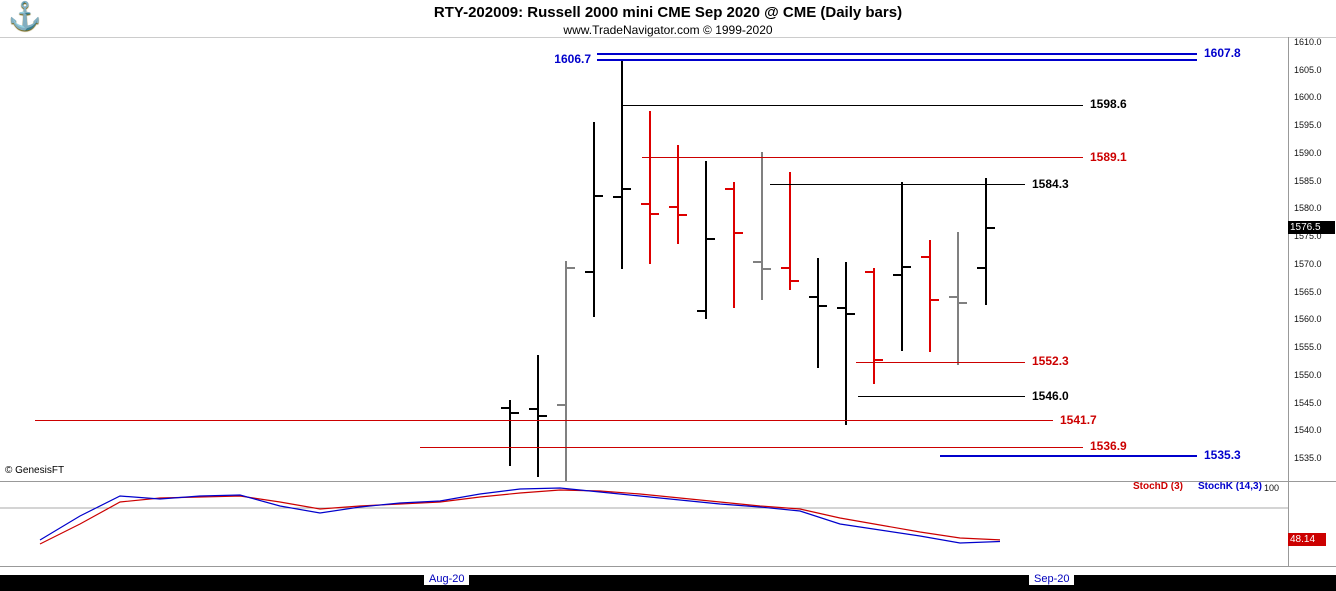 This screenshot has height=591, width=1336. Describe the element at coordinates (35, 470) in the screenshot. I see `genesisft-copyright: © GenesisFT` at that location.